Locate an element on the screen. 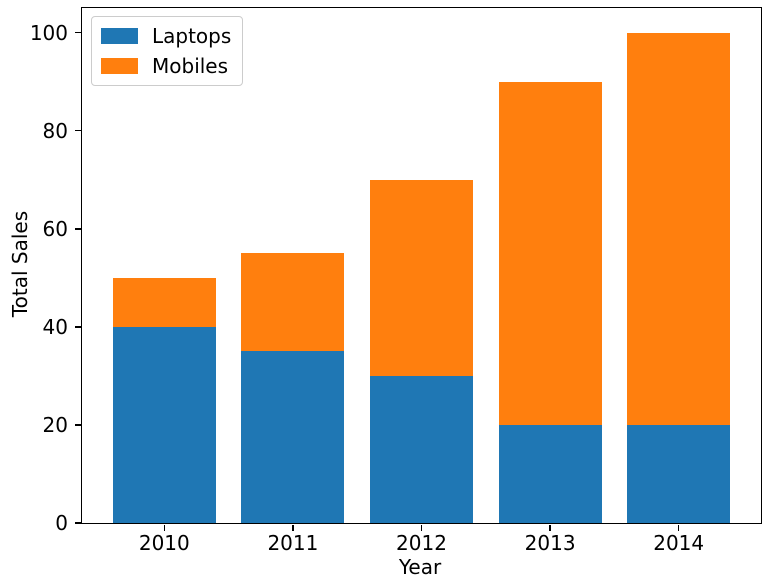 The image size is (768, 579). x-tick-label-2010: 2010 is located at coordinates (164, 543).